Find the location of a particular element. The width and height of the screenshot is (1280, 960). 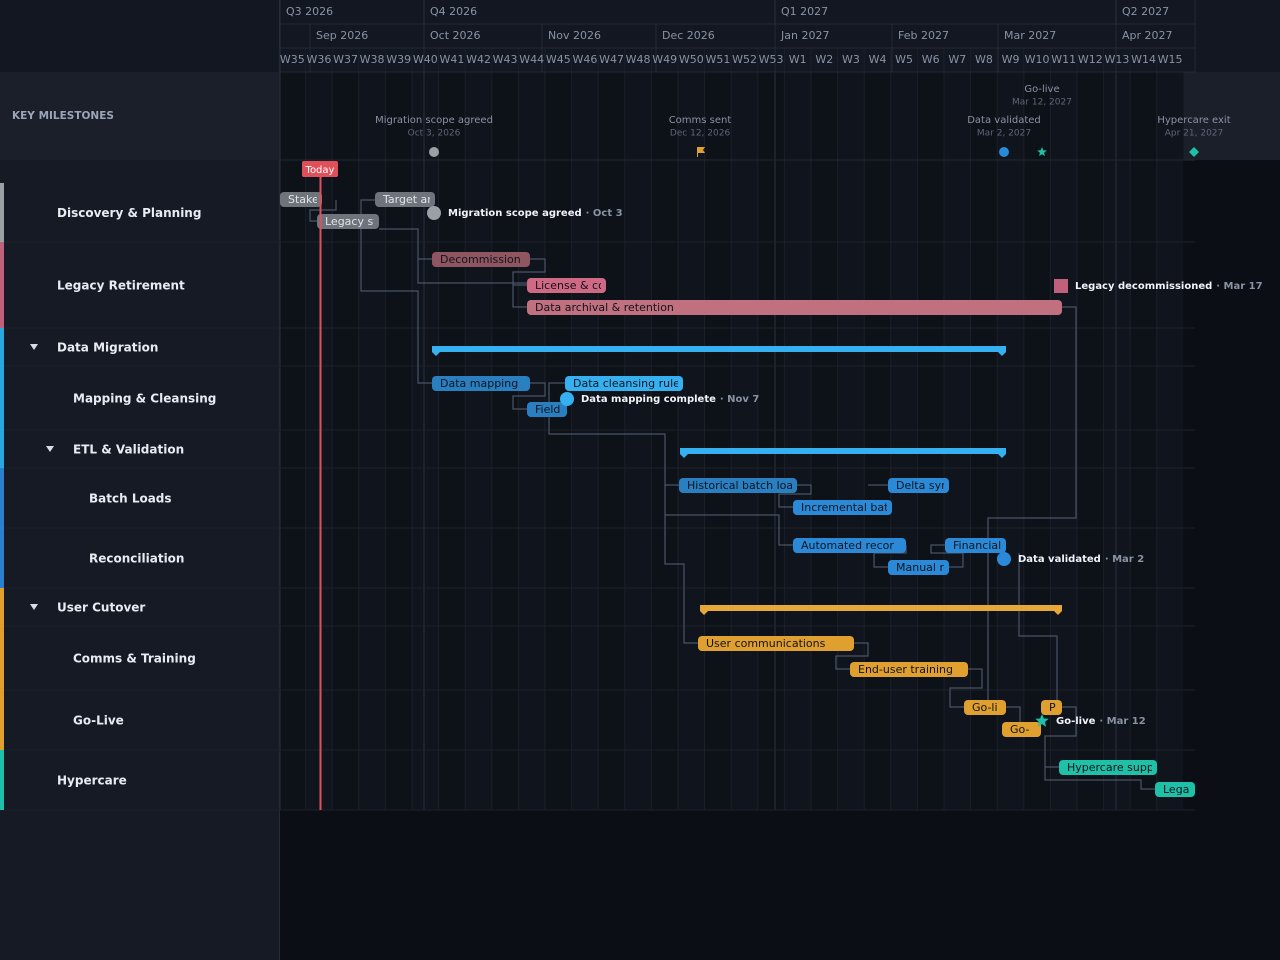

week-label: W13 is located at coordinates (1116, 59).